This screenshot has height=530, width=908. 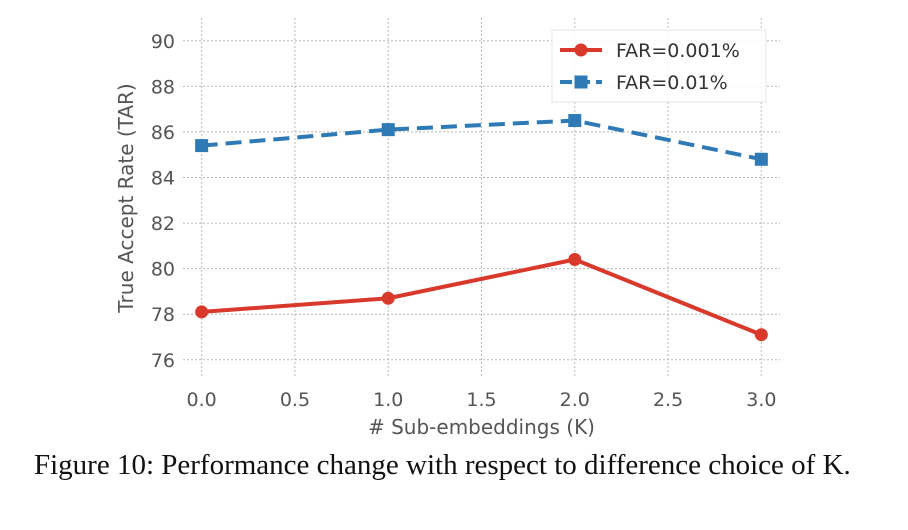 What do you see at coordinates (163, 87) in the screenshot?
I see `y-tick-label: 88` at bounding box center [163, 87].